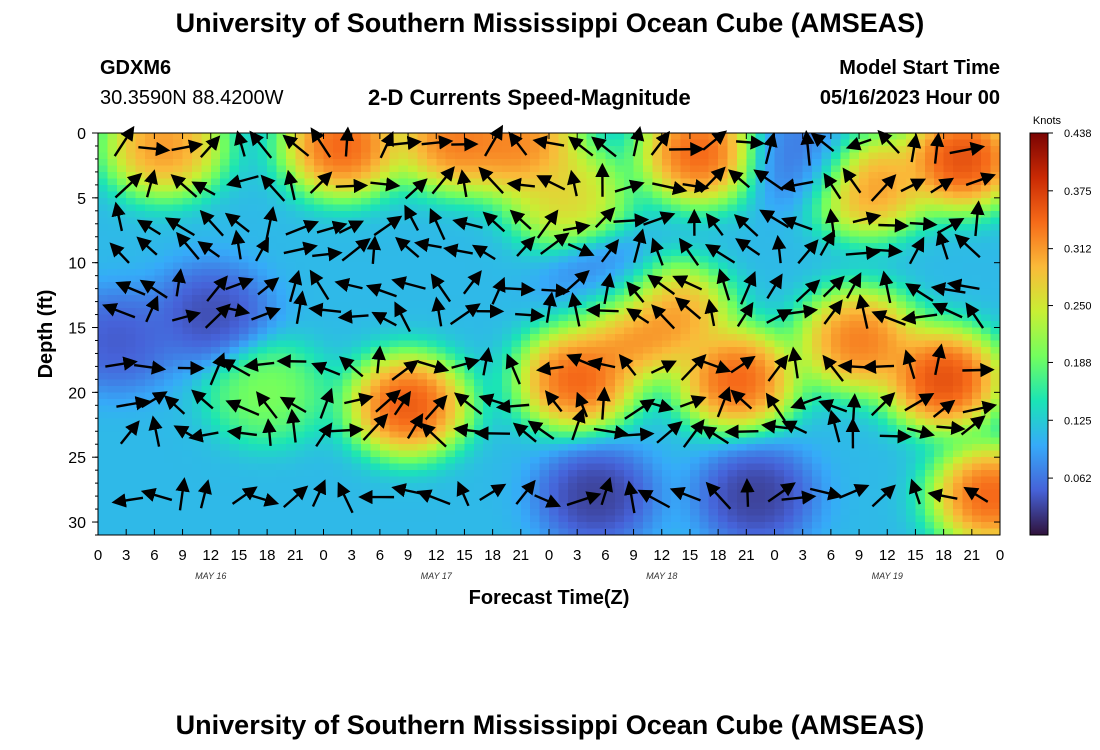  Describe the element at coordinates (887, 576) in the screenshot. I see `day-label: MAY 19` at that location.